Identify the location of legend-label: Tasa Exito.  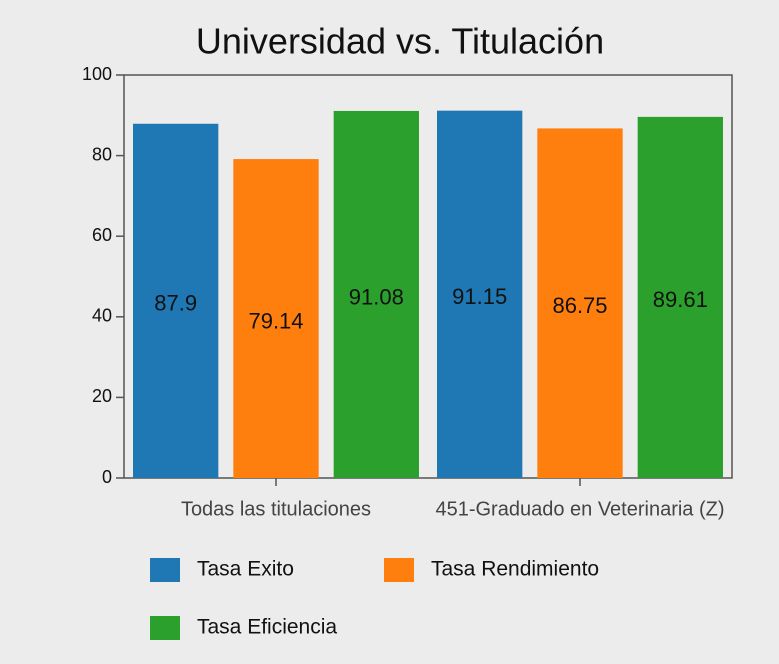
(245, 569).